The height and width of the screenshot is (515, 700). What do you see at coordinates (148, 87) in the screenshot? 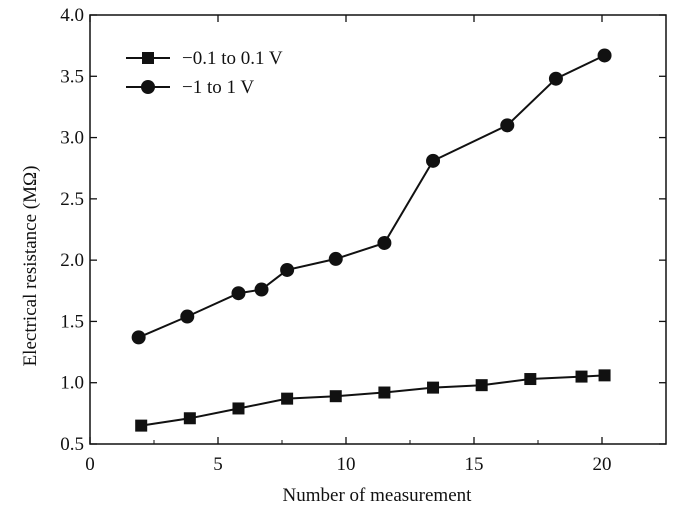
I see `legend-circle-marker` at bounding box center [148, 87].